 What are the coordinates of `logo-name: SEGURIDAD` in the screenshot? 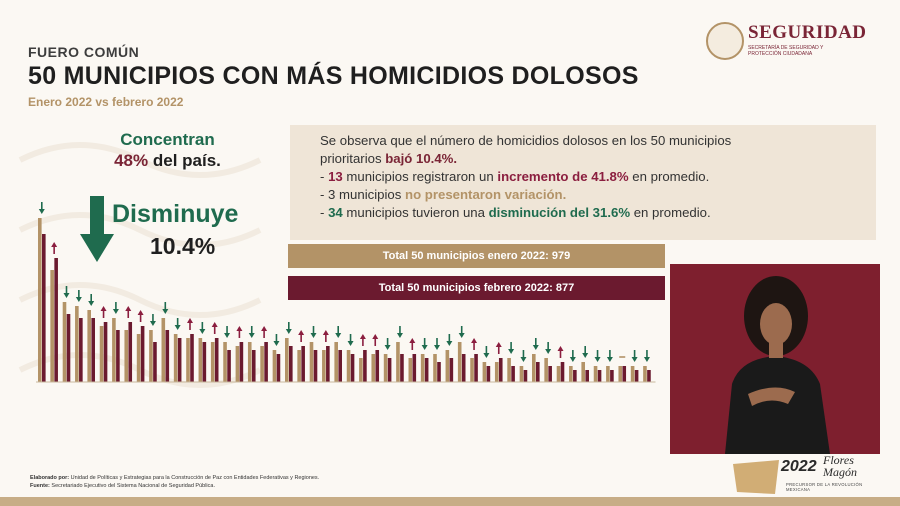 It's located at (807, 32).